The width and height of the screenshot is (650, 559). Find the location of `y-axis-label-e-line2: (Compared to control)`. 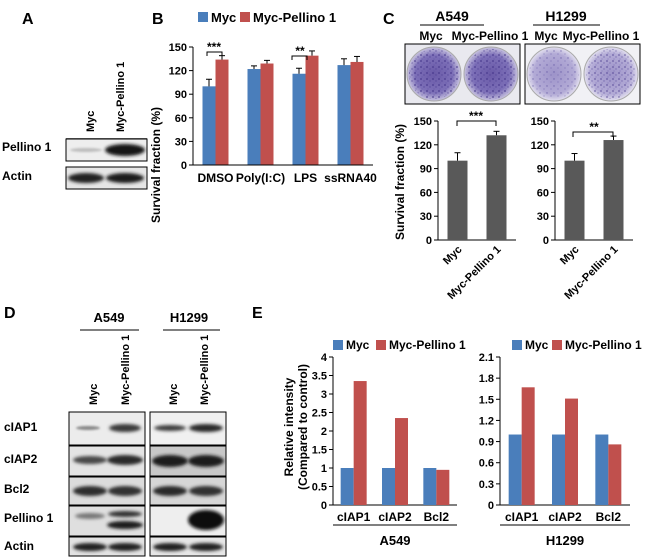

y-axis-label-e-line2: (Compared to control) is located at coordinates (303, 427).